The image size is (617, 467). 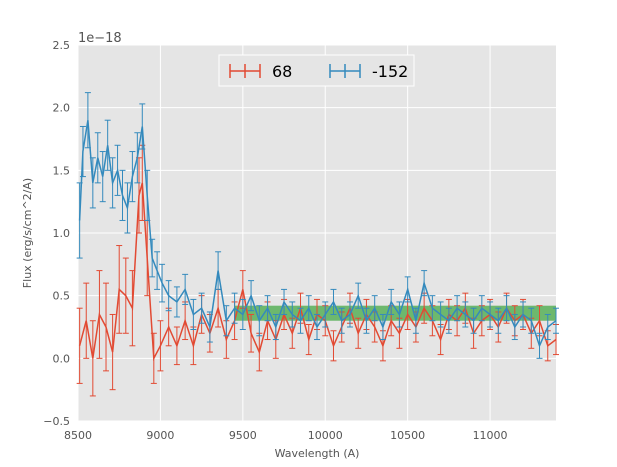 I want to click on y-tick-label: 2.5, so click(x=62, y=45).